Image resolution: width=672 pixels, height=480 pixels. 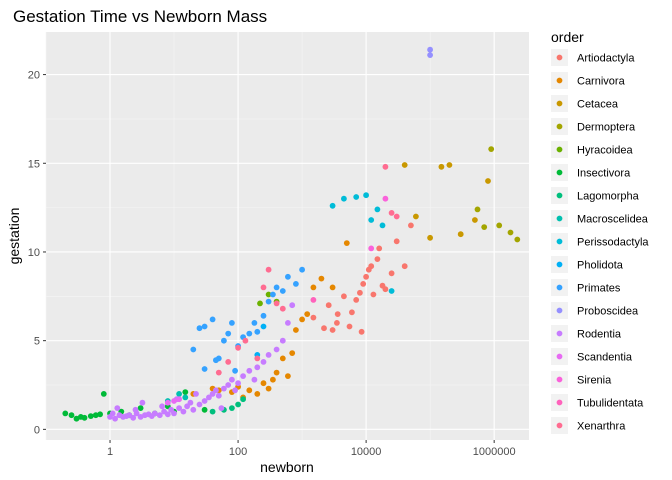 What do you see at coordinates (201, 362) in the screenshot?
I see `series-rodentia` at bounding box center [201, 362].